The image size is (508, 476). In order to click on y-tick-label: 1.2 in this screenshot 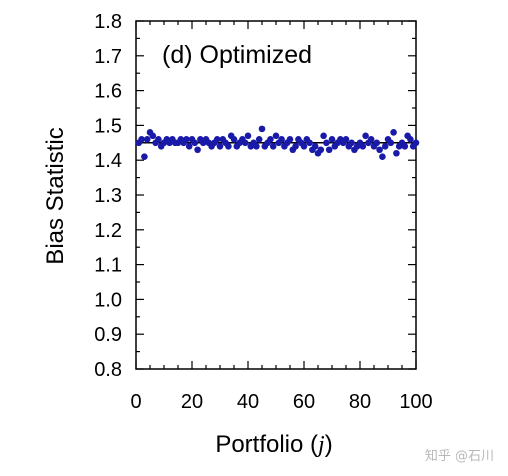, I will do `click(108, 231)`.